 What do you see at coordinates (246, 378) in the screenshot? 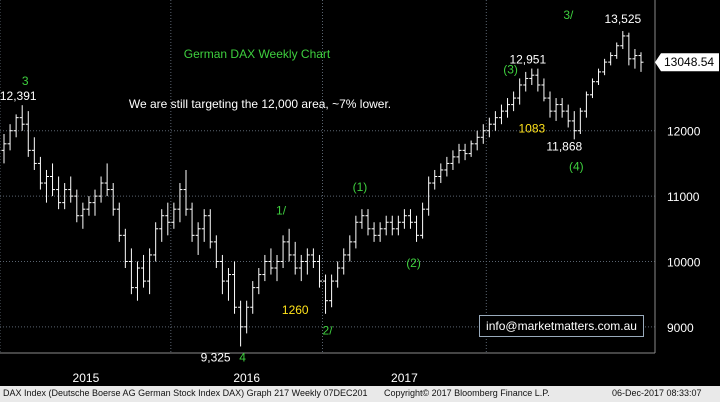
I see `x-tick-label: 2016` at bounding box center [246, 378].